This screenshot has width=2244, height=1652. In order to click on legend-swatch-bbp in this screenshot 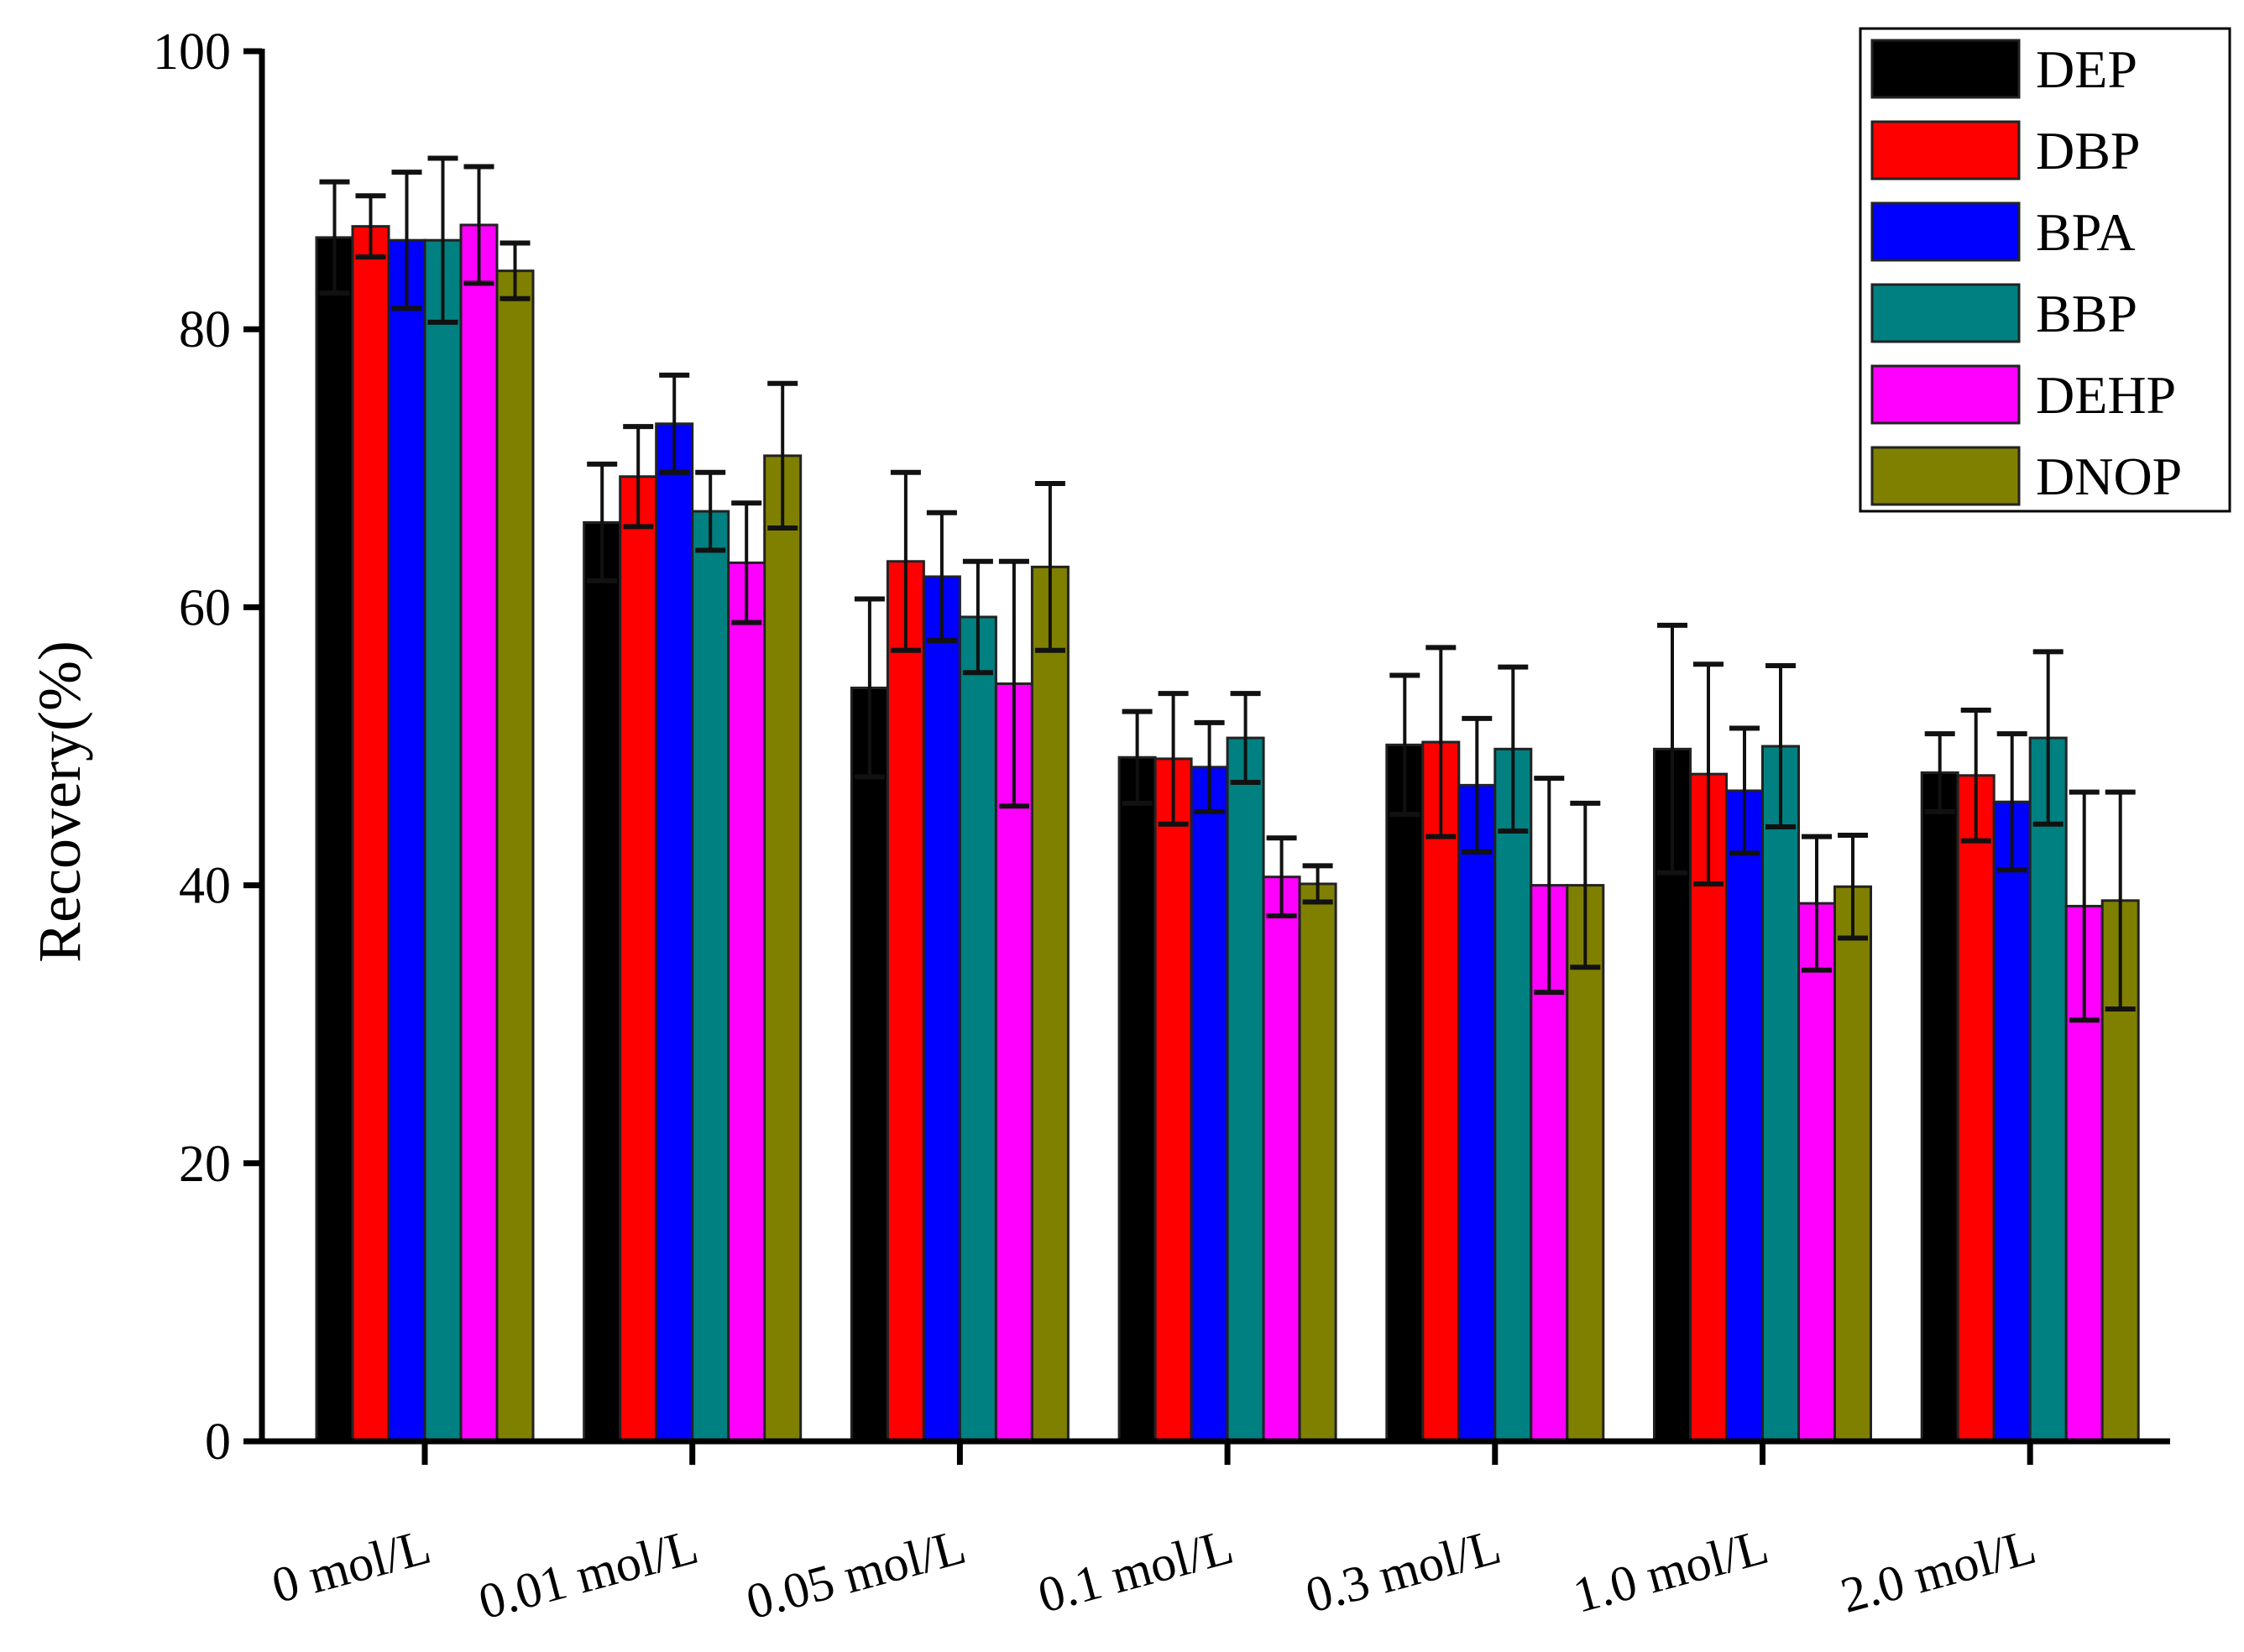, I will do `click(1945, 313)`.